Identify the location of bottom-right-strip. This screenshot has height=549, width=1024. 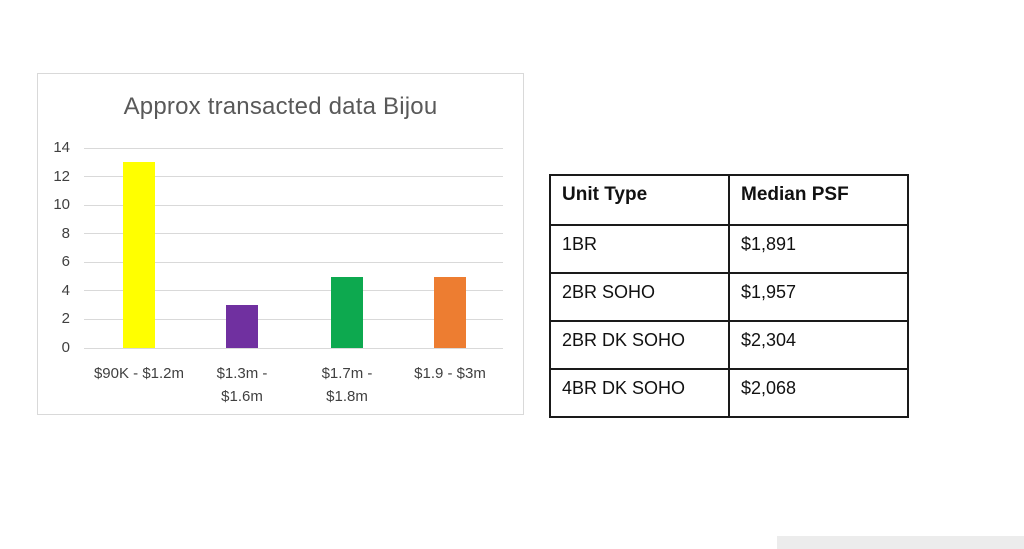
(900, 542).